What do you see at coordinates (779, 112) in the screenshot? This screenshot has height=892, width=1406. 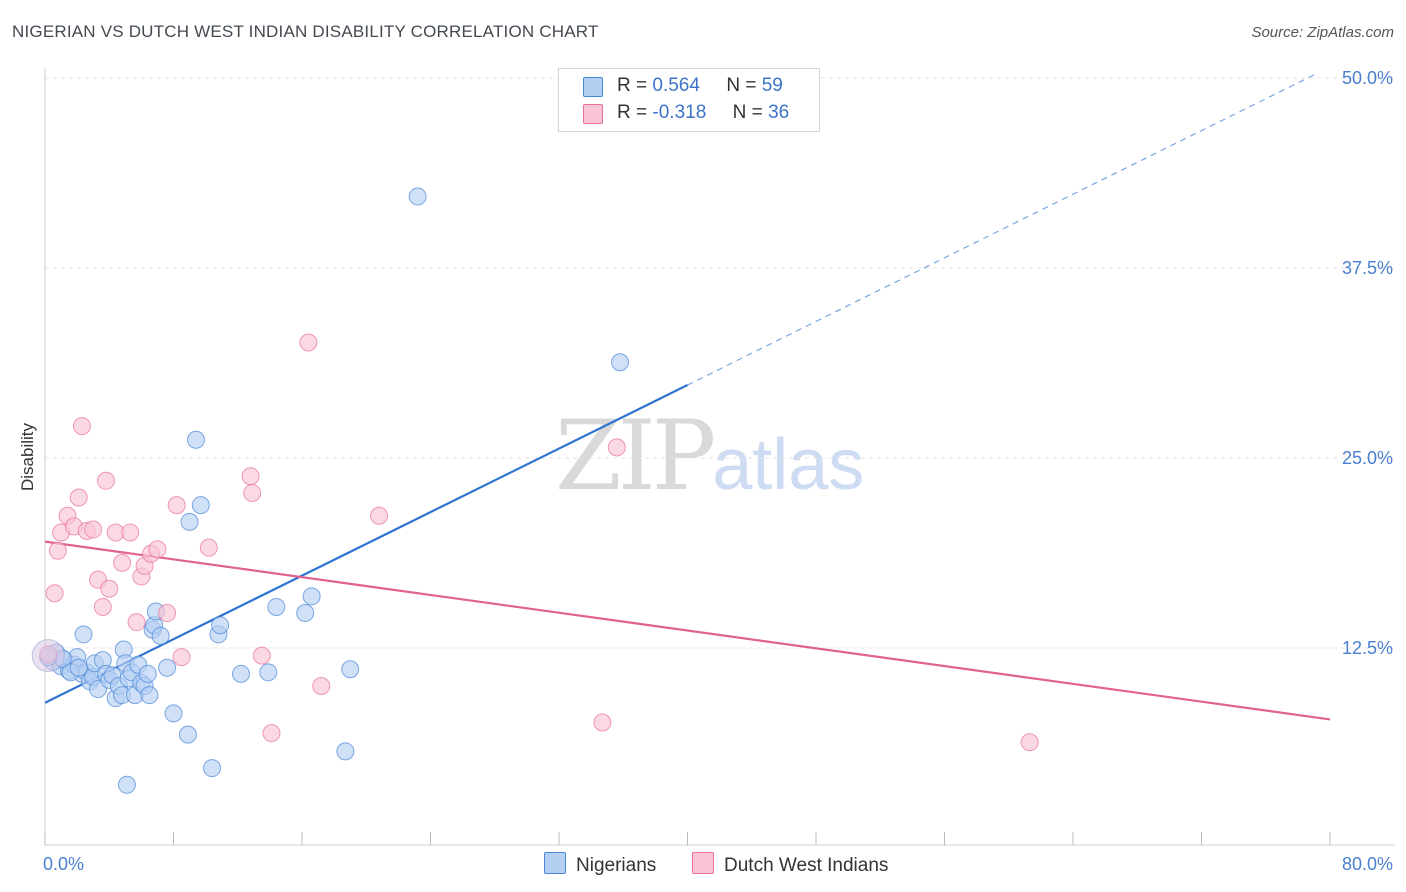 I see `legend-n-value: 36` at bounding box center [779, 112].